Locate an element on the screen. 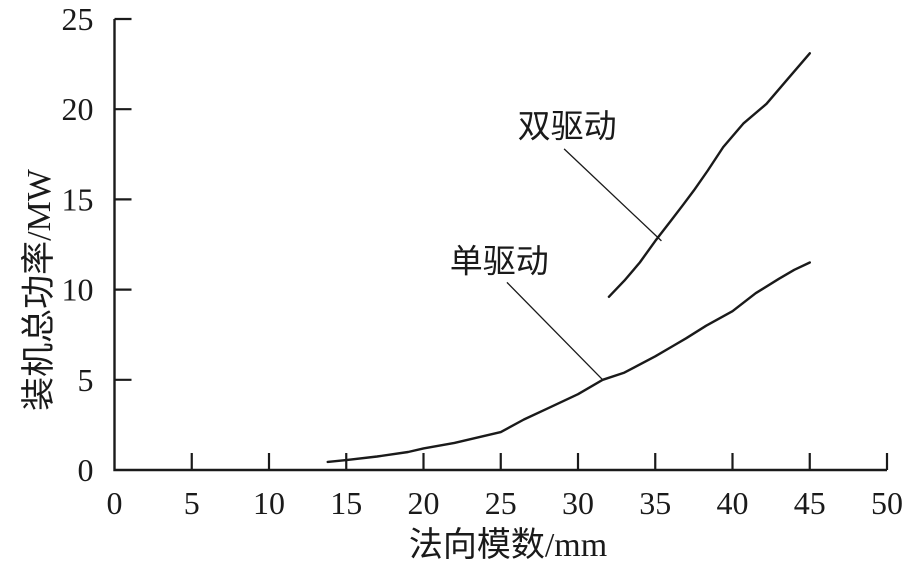 The height and width of the screenshot is (570, 904). curve-label-dual-drive: 双驱动 is located at coordinates (567, 127).